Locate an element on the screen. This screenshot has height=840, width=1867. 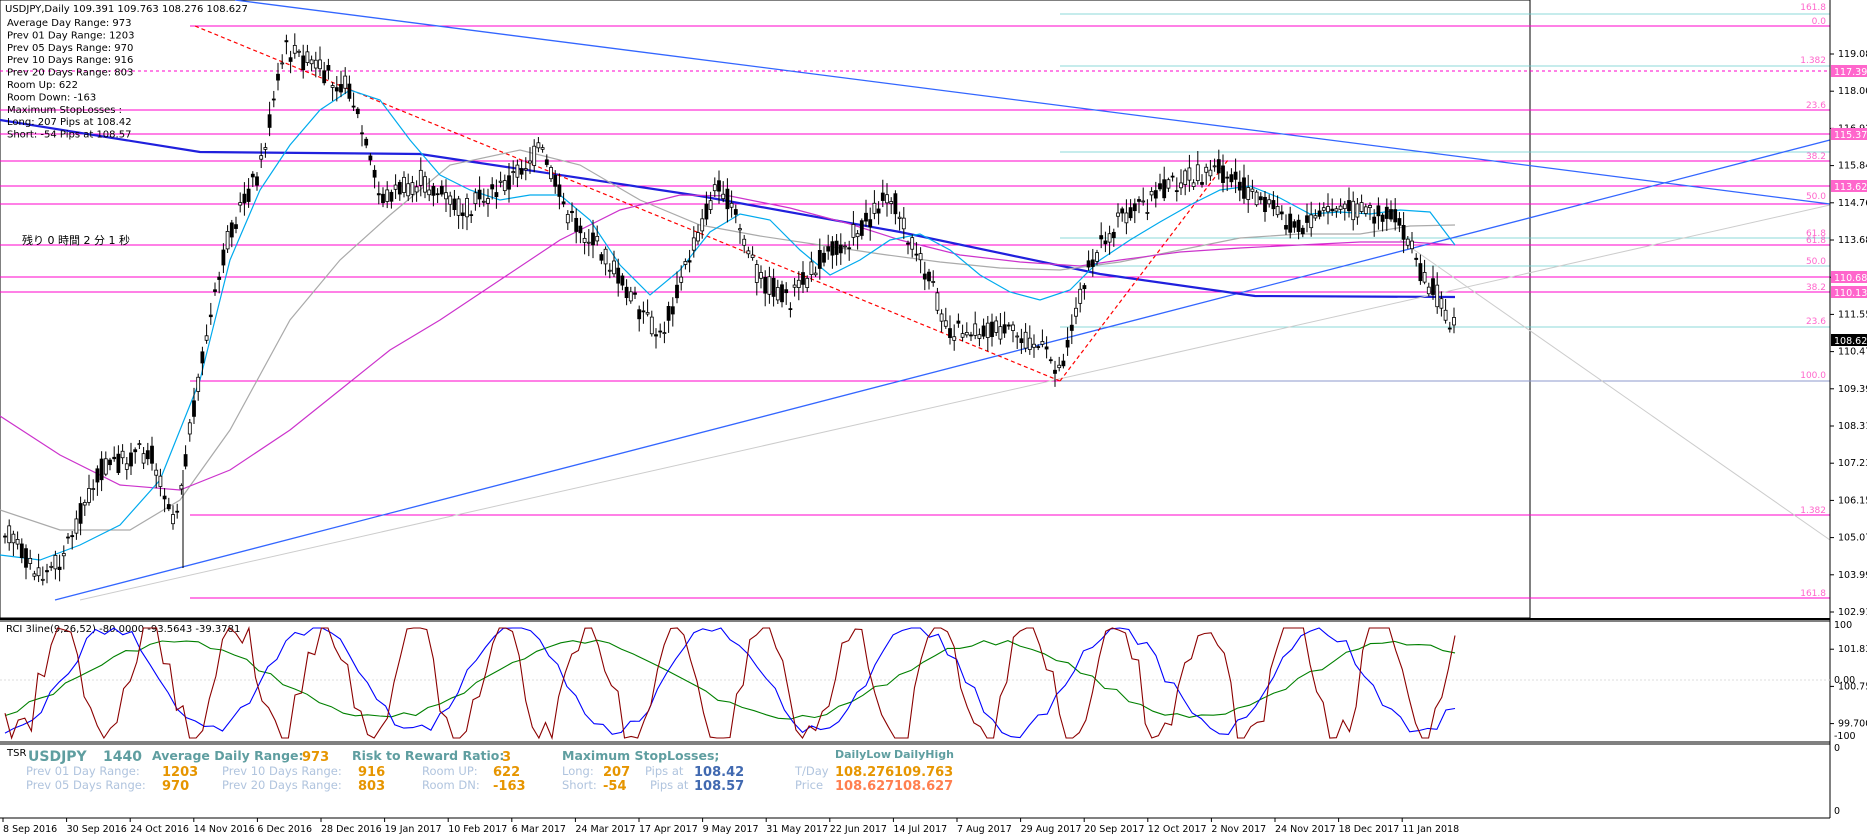
svg-text: 100 is located at coordinates (1843, 625).